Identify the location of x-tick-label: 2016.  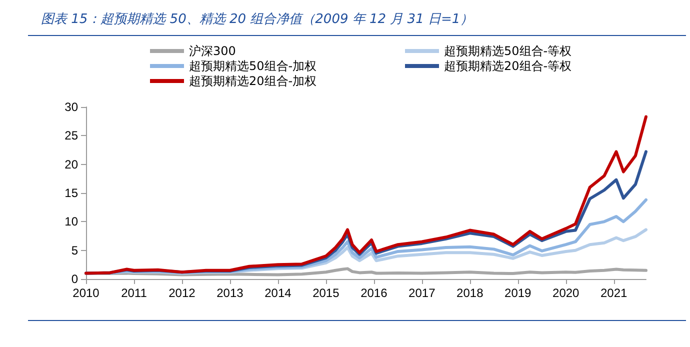
(374, 293).